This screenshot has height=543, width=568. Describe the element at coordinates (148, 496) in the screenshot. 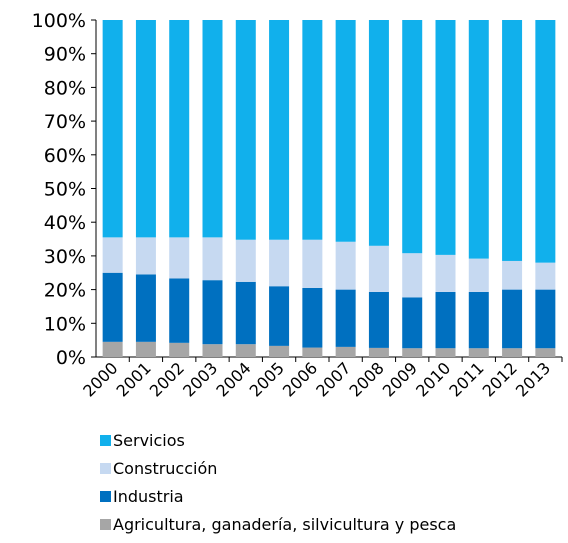

I see `legend-label: Industria` at that location.